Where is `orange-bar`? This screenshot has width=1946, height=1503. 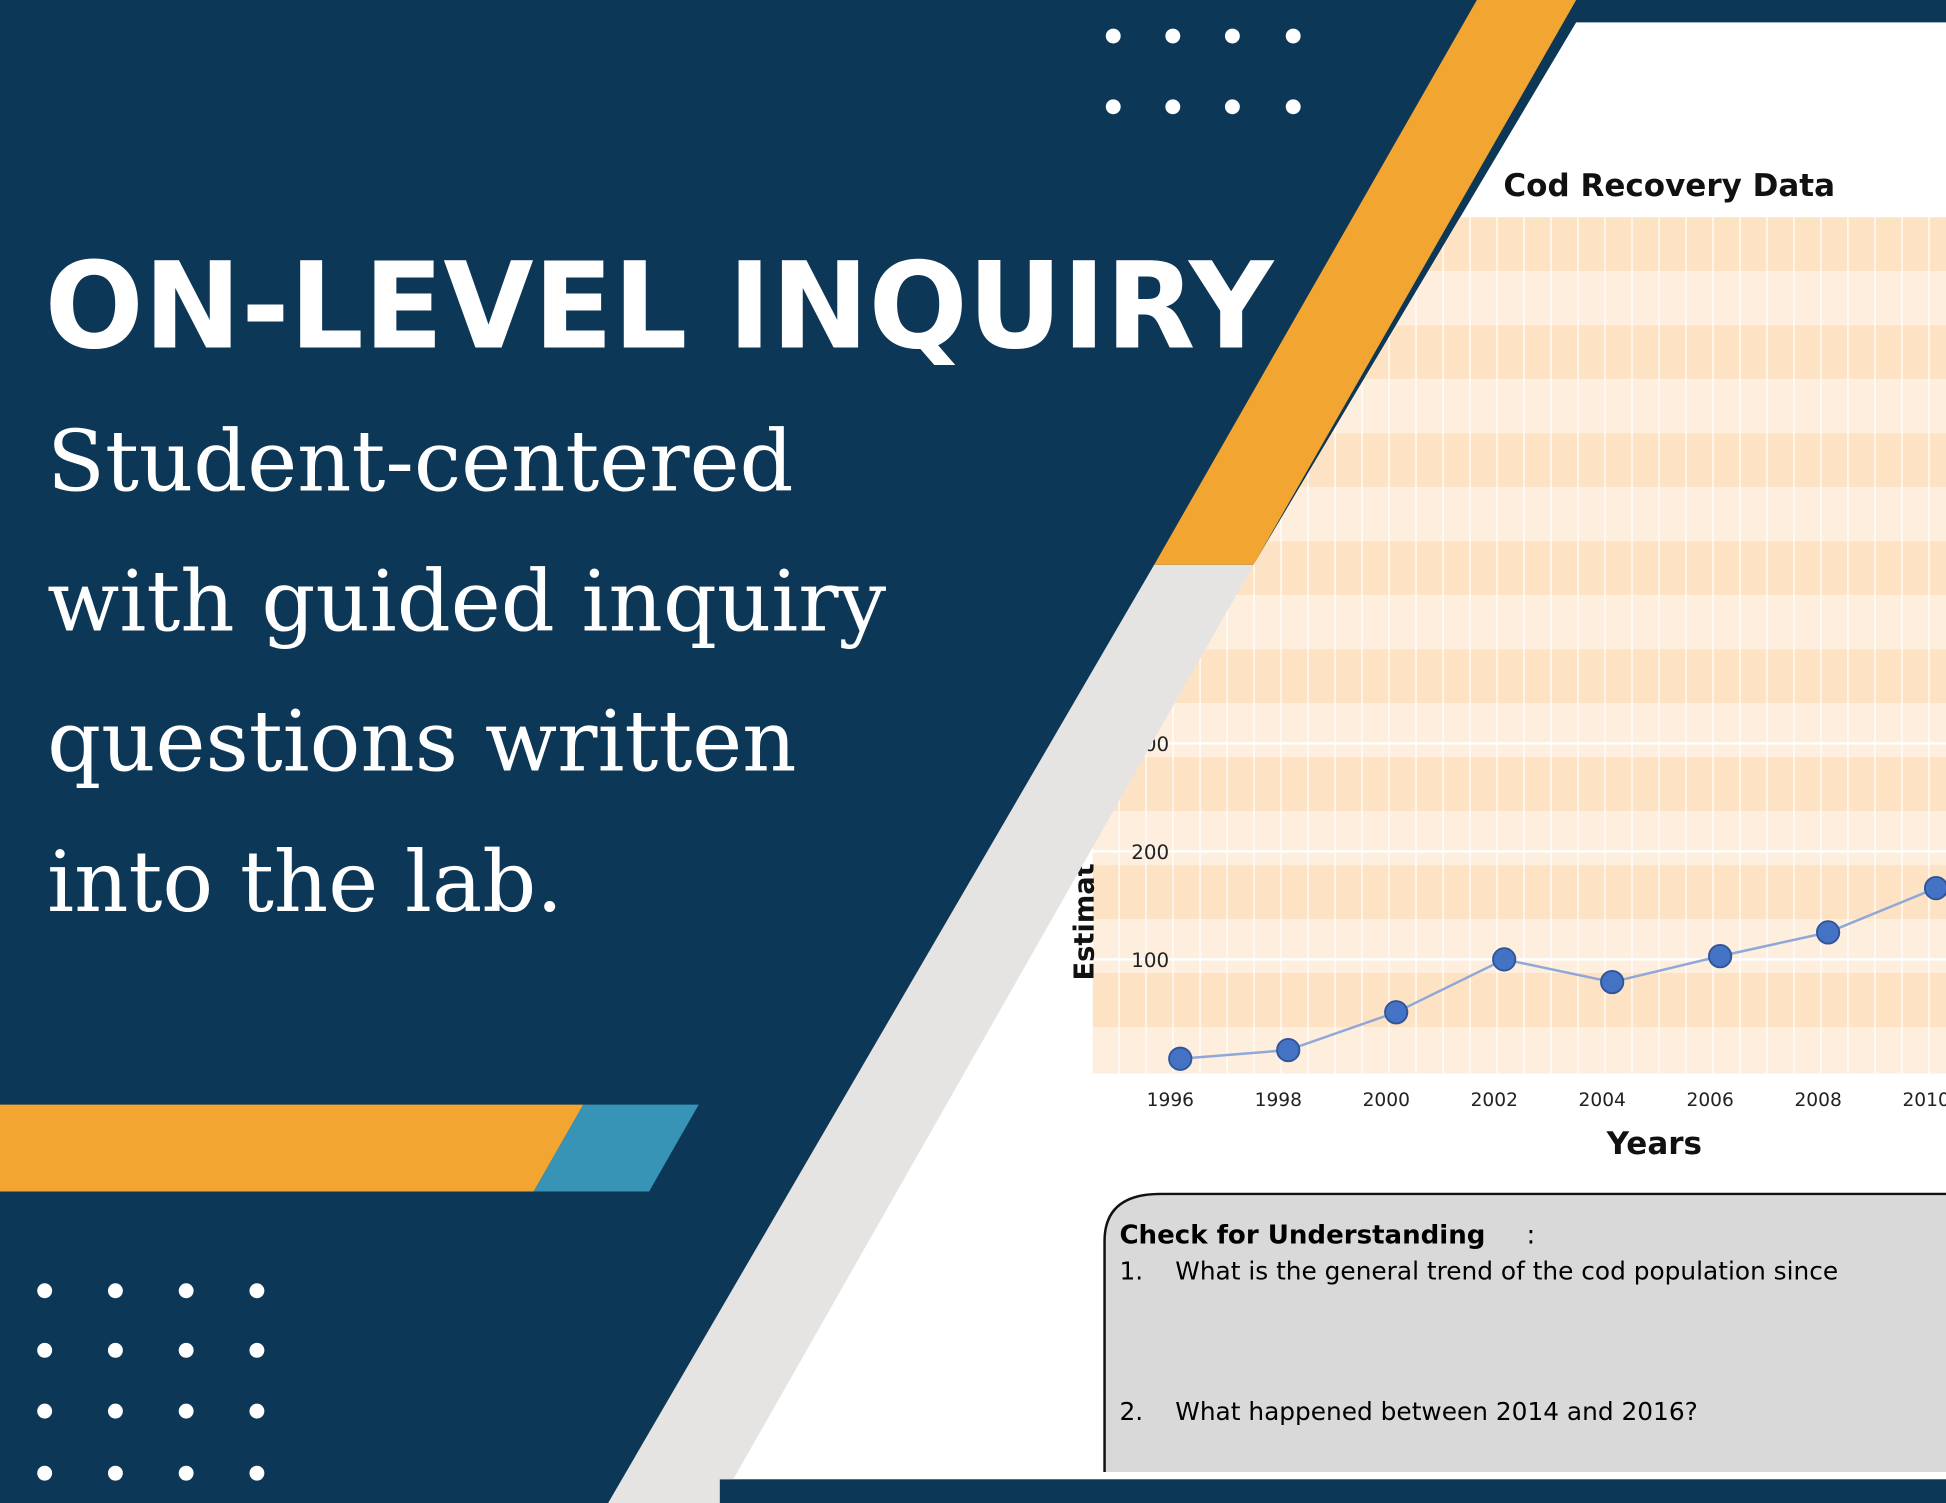 orange-bar is located at coordinates (292, 1148).